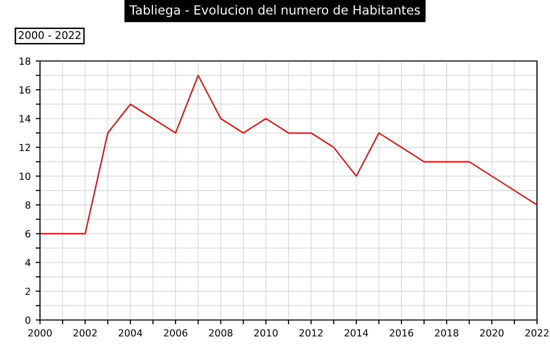 Image resolution: width=550 pixels, height=350 pixels. I want to click on y-tick-label: 2, so click(28, 291).